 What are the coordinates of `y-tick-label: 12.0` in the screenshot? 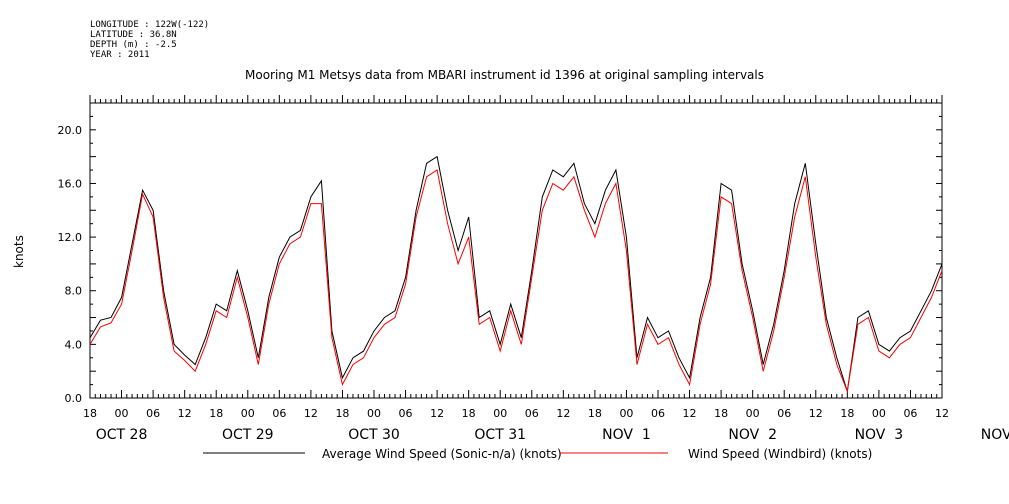 It's located at (70, 237).